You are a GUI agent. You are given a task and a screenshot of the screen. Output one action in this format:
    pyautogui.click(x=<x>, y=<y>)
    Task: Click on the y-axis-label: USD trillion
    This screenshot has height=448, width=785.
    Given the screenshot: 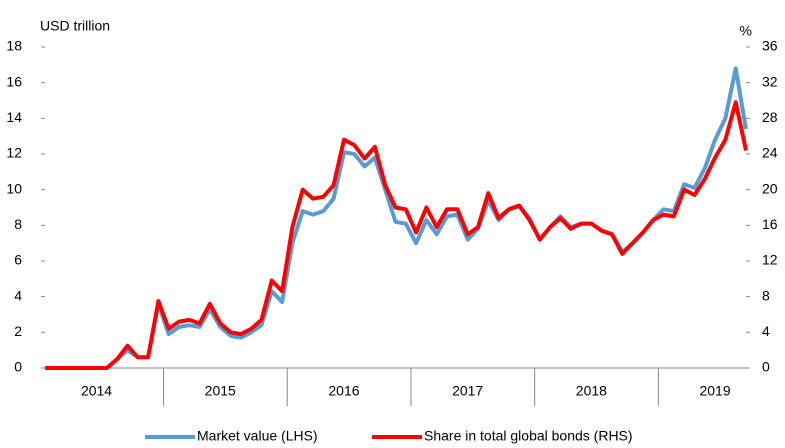 What is the action you would take?
    pyautogui.click(x=75, y=26)
    